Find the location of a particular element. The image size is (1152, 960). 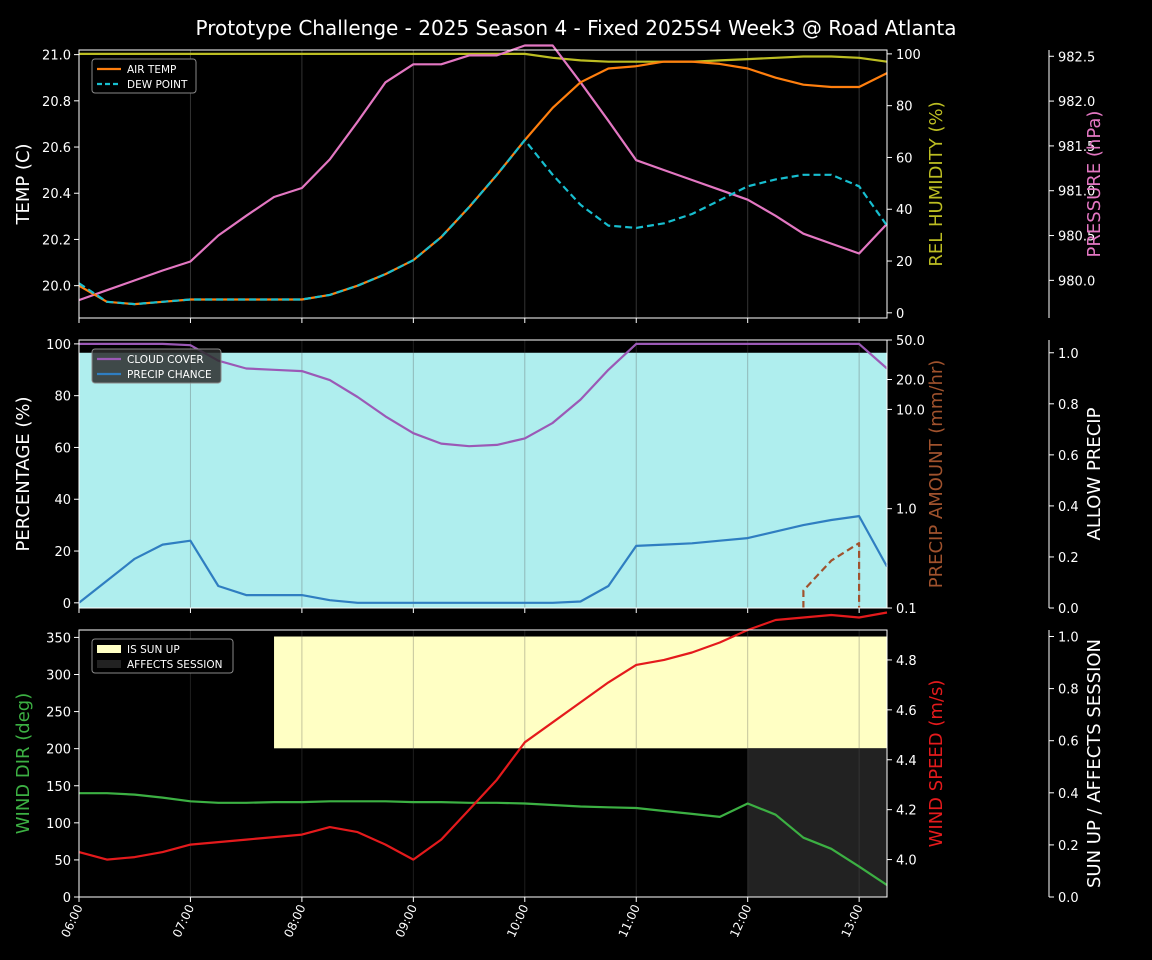

right-tick-label: 60 is located at coordinates (904, 158).